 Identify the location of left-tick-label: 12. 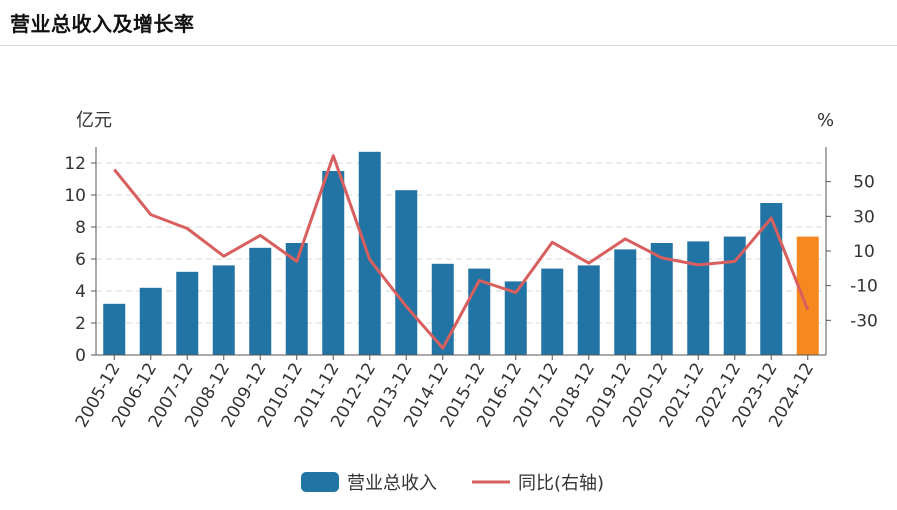
(75, 164).